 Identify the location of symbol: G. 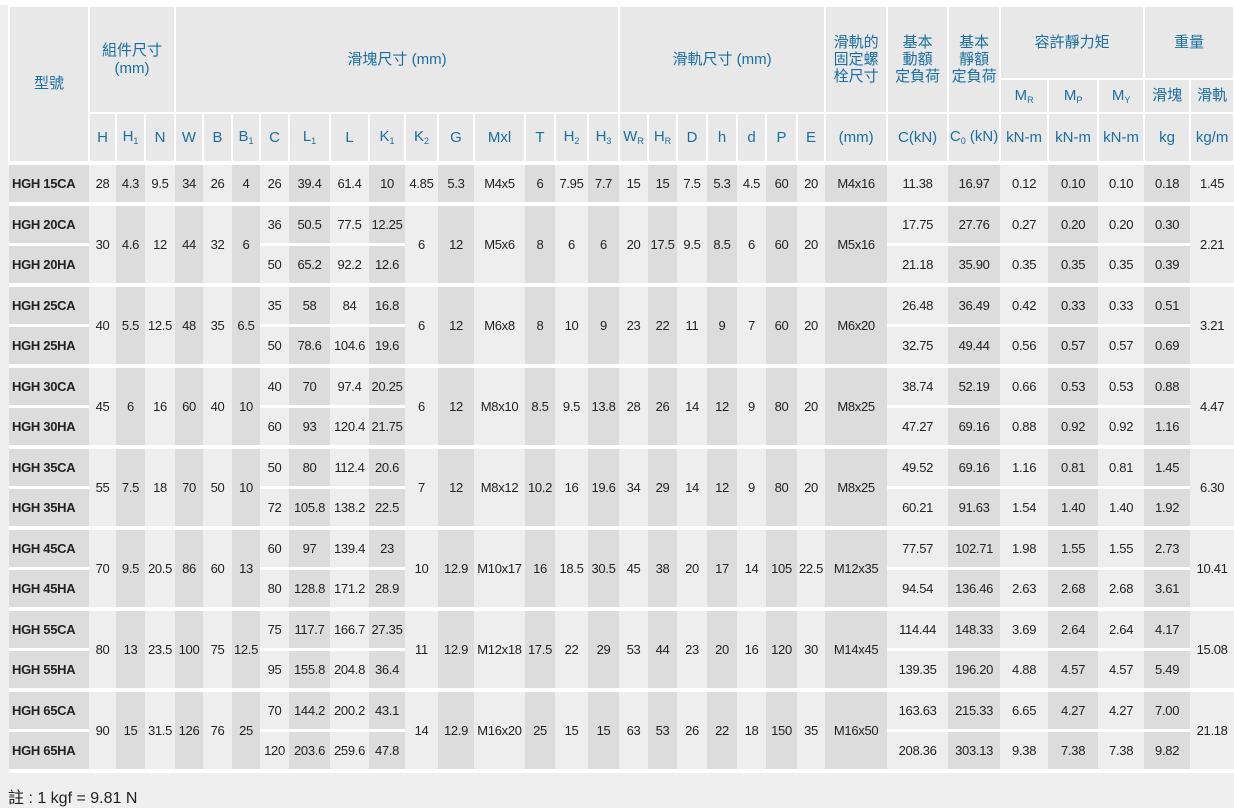
(456, 137).